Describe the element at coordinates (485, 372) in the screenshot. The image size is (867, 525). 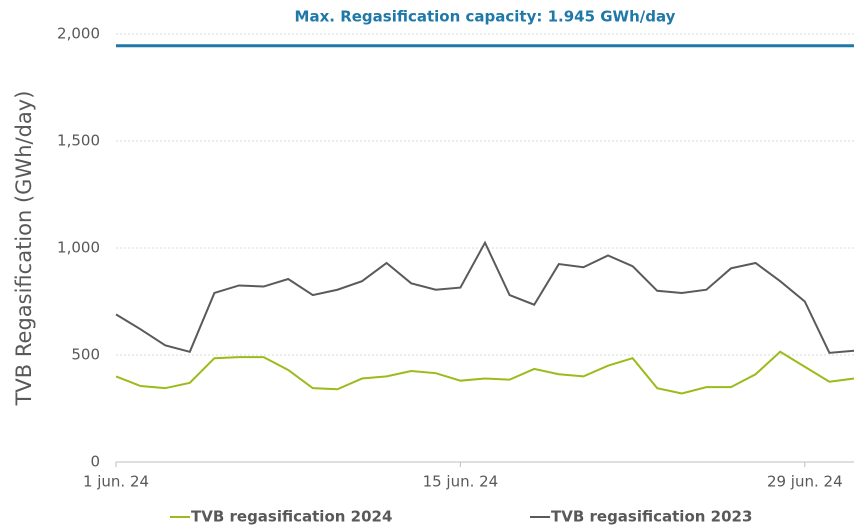
I see `series-line` at that location.